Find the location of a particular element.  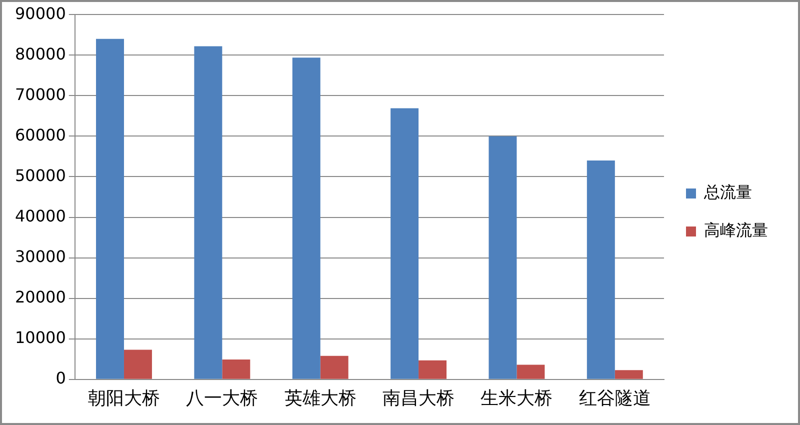

y-tick-label: 40000 is located at coordinates (40, 216).